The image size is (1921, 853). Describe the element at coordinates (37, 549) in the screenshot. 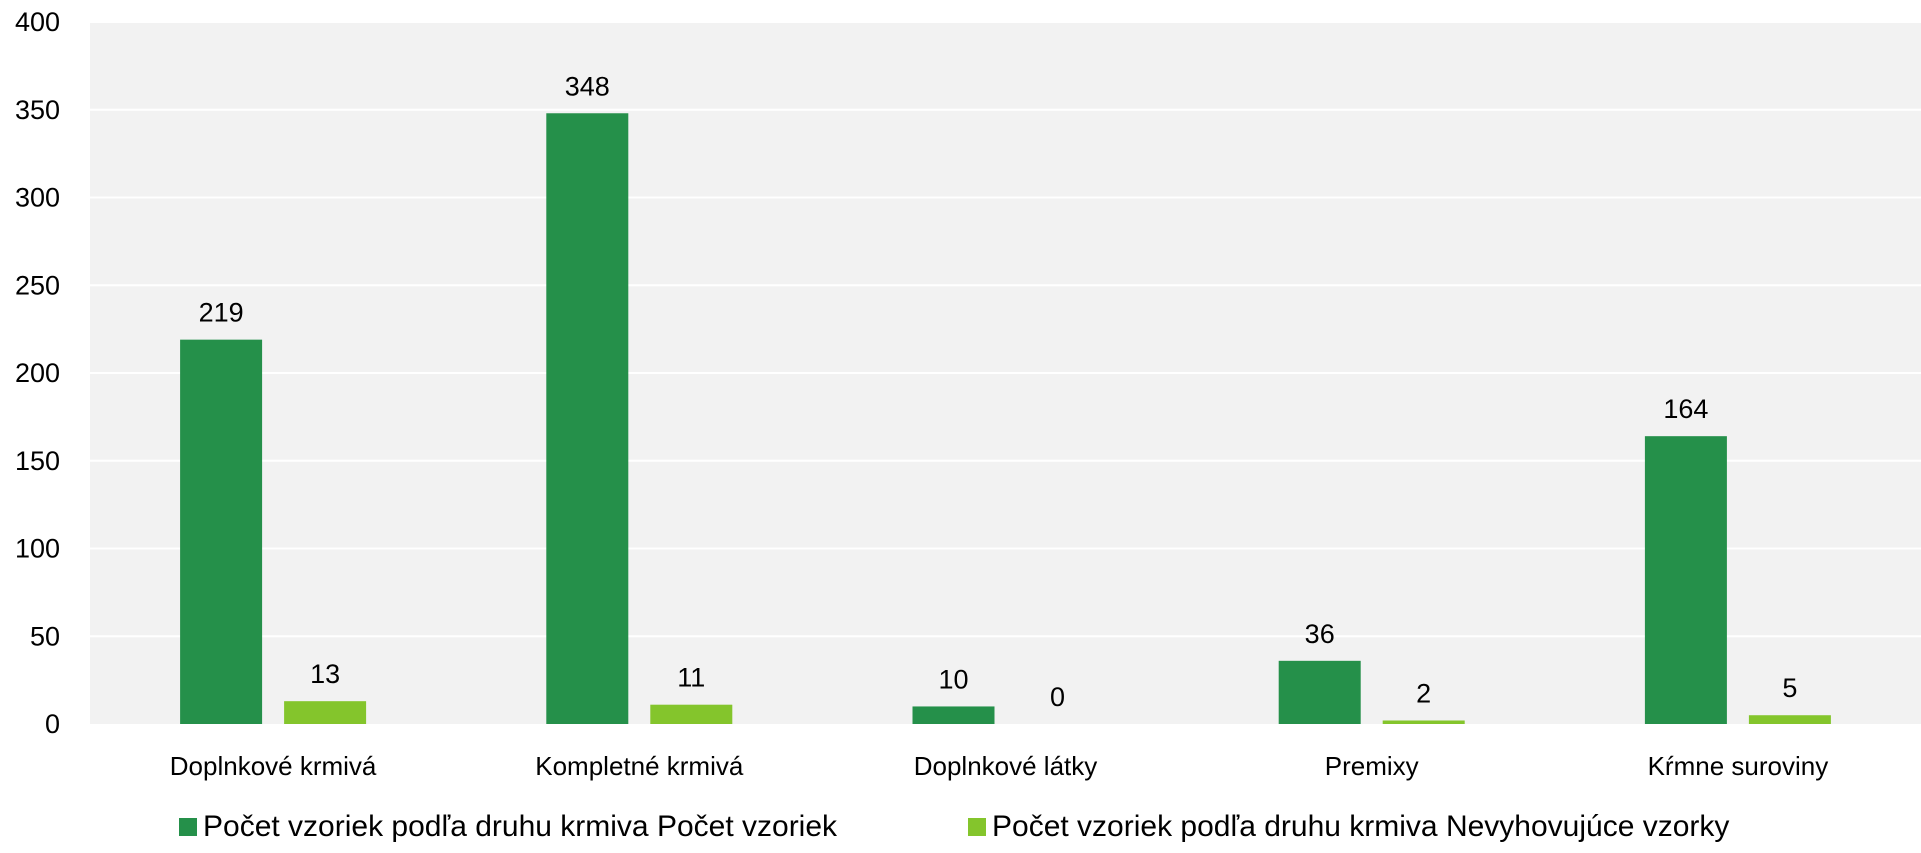

I see `y-tick-label-100: 100` at that location.